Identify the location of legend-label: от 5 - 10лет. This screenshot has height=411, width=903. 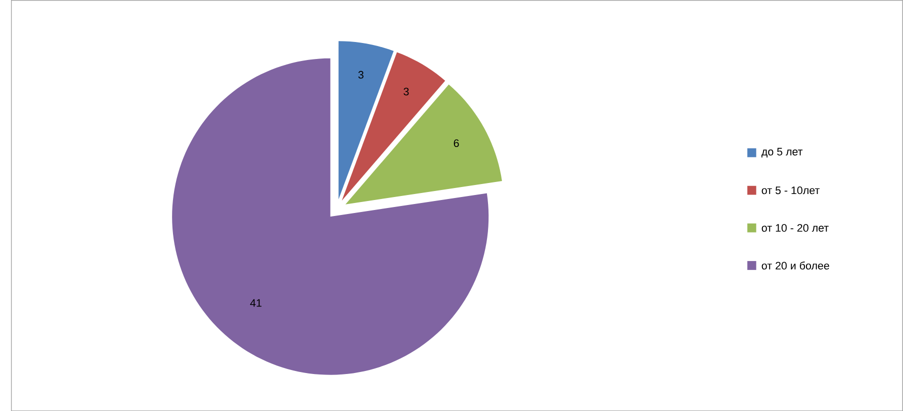
(791, 190).